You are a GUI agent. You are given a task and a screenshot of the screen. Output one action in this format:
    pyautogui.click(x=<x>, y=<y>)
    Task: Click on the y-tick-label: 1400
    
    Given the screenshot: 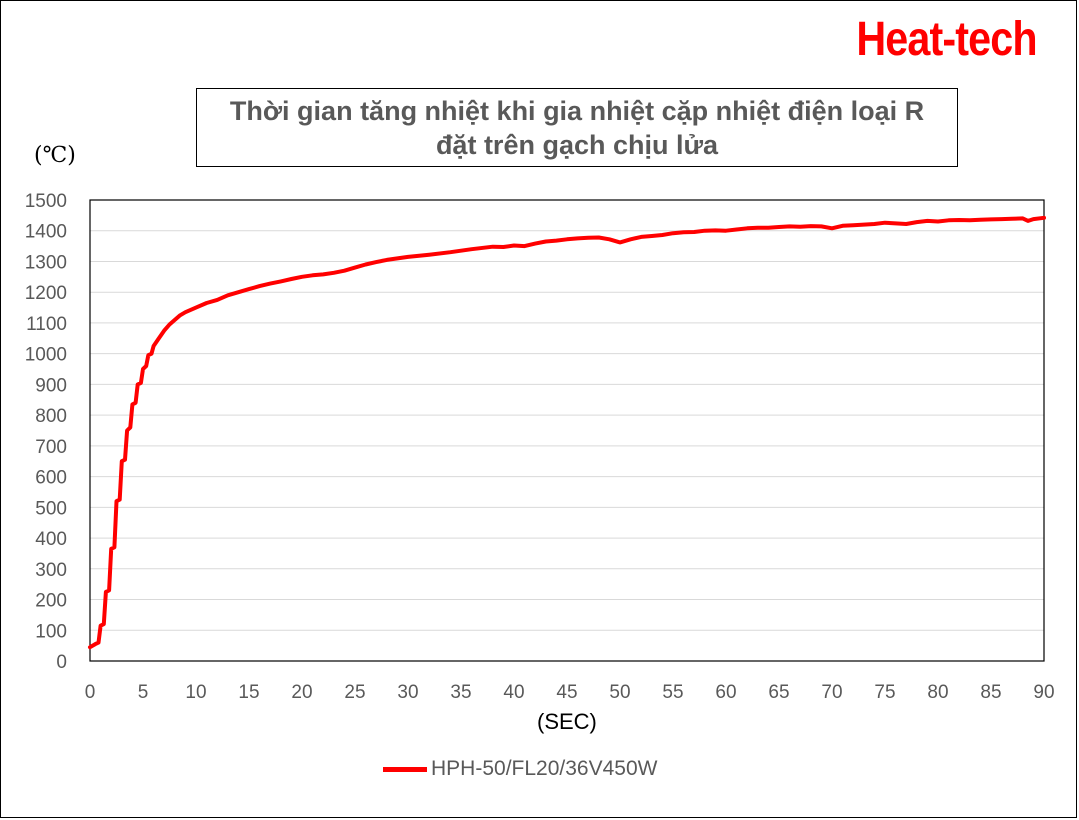 What is the action you would take?
    pyautogui.click(x=46, y=232)
    